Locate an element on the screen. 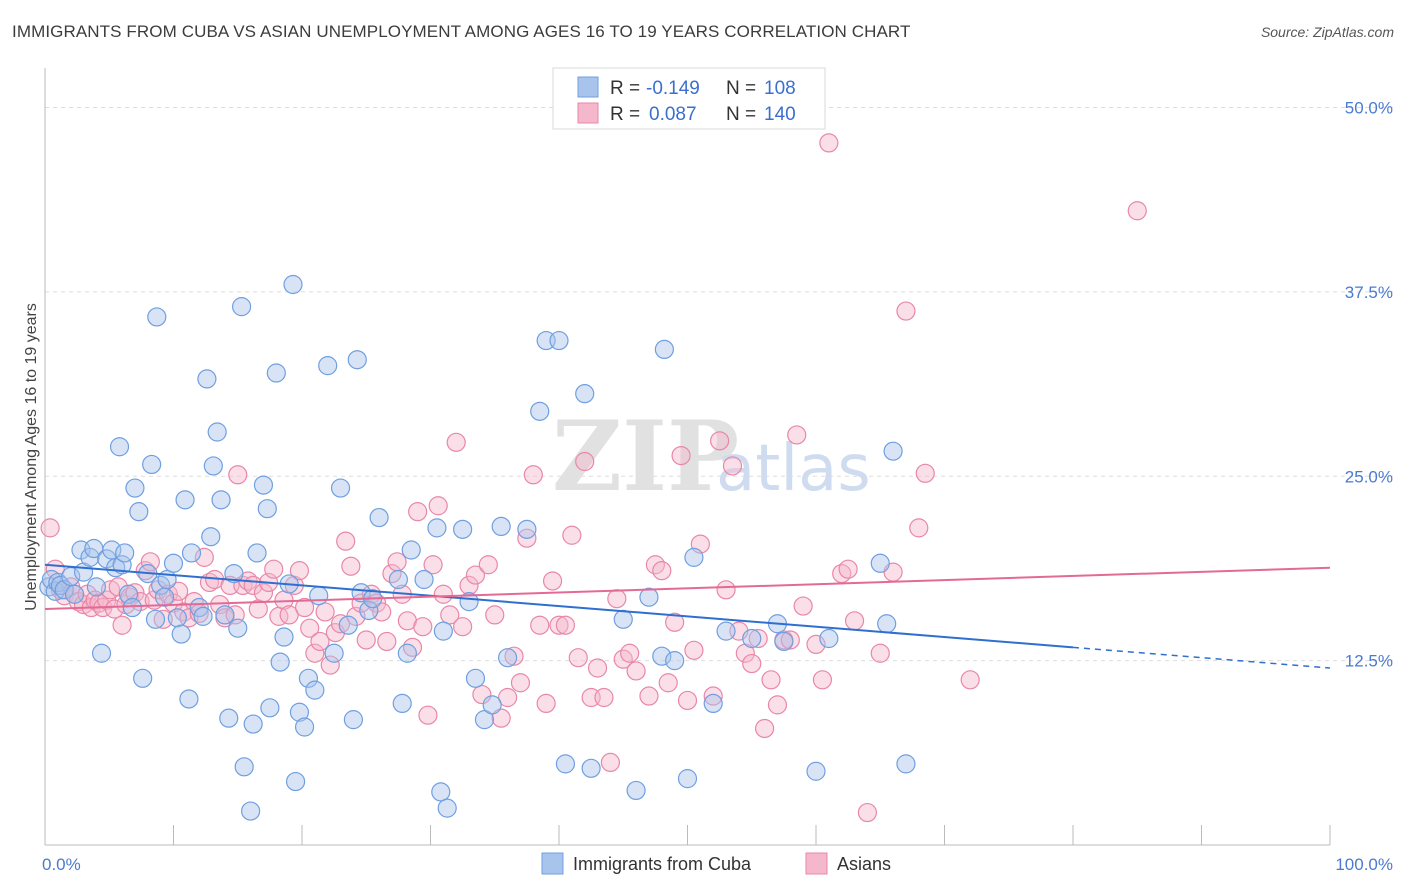  cuba-trend-line-extension is located at coordinates (1201, 657).